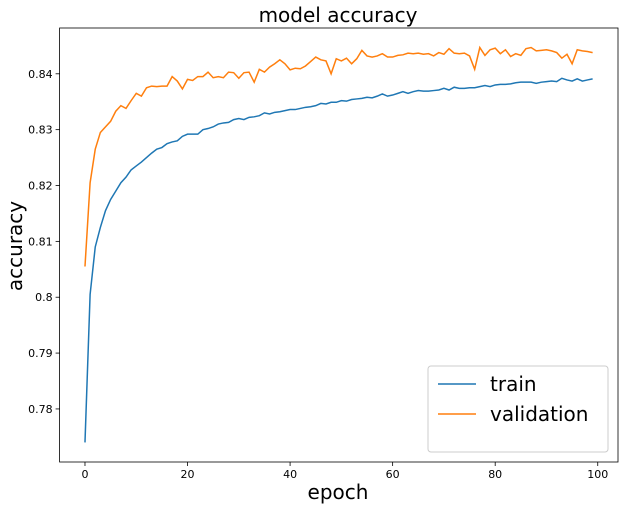 The image size is (624, 510). What do you see at coordinates (188, 474) in the screenshot?
I see `x-tick-label: 20` at bounding box center [188, 474].